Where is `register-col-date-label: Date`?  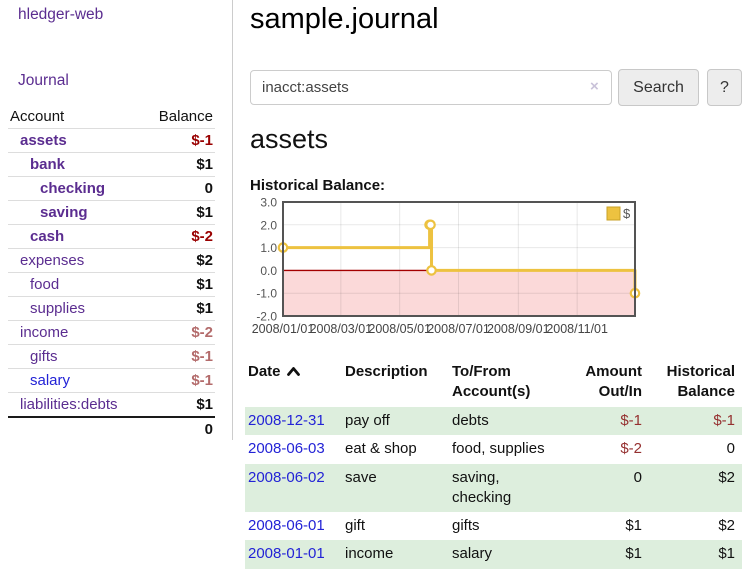 register-col-date-label: Date is located at coordinates (264, 371).